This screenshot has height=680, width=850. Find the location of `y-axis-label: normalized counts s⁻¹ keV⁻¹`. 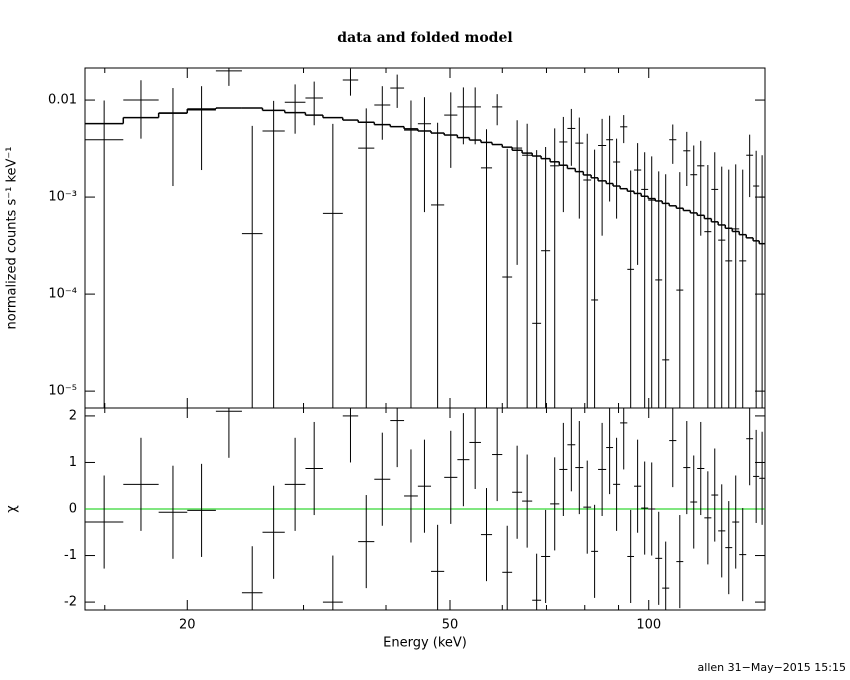

y-axis-label: normalized counts s⁻¹ keV⁻¹ is located at coordinates (12, 238).